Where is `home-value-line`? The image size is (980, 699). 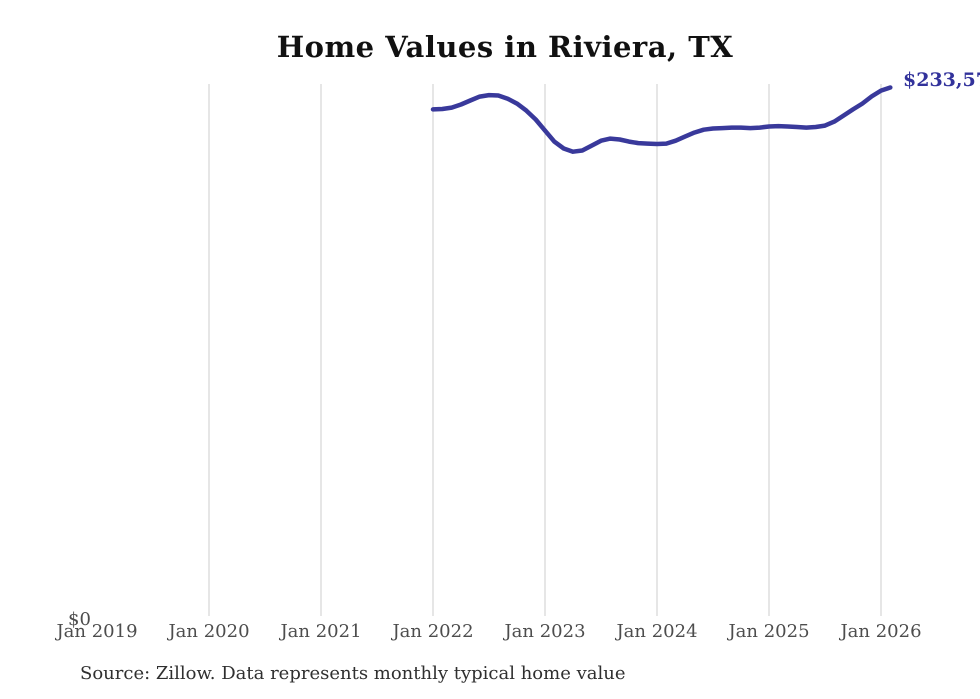 home-value-line is located at coordinates (661, 119).